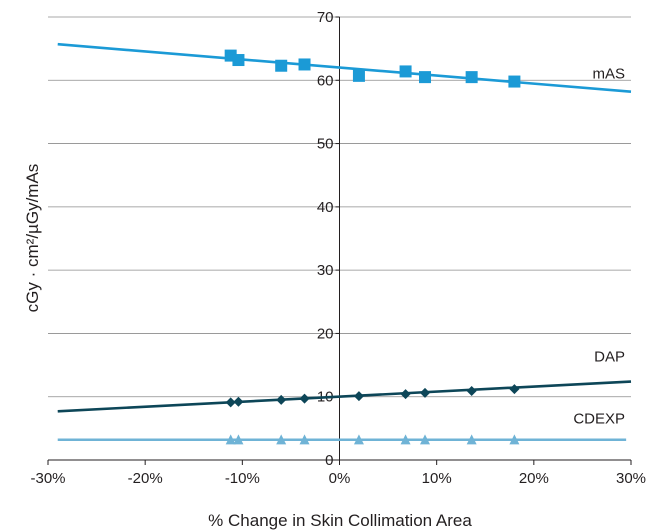  Describe the element at coordinates (344, 396) in the screenshot. I see `trendline-dap` at that location.